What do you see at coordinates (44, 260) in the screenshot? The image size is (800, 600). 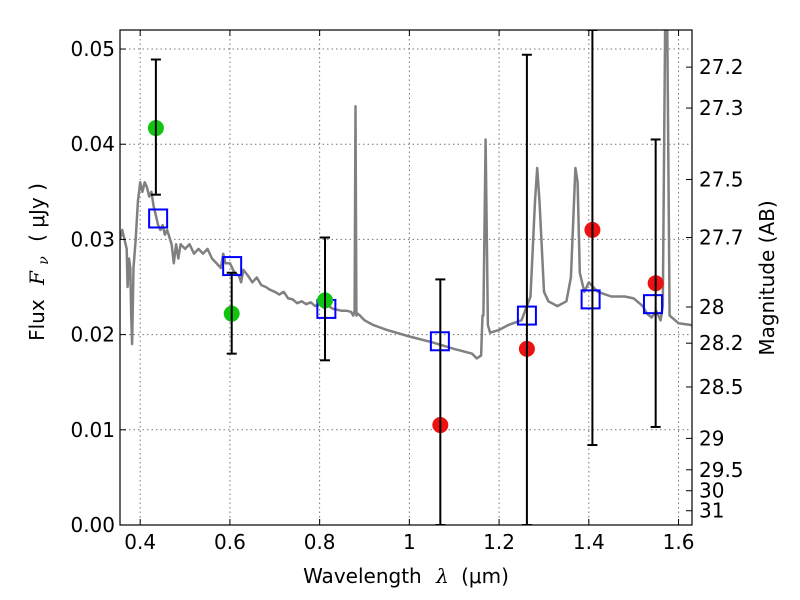 I see `y-axis-label-subscript: ν` at bounding box center [44, 260].